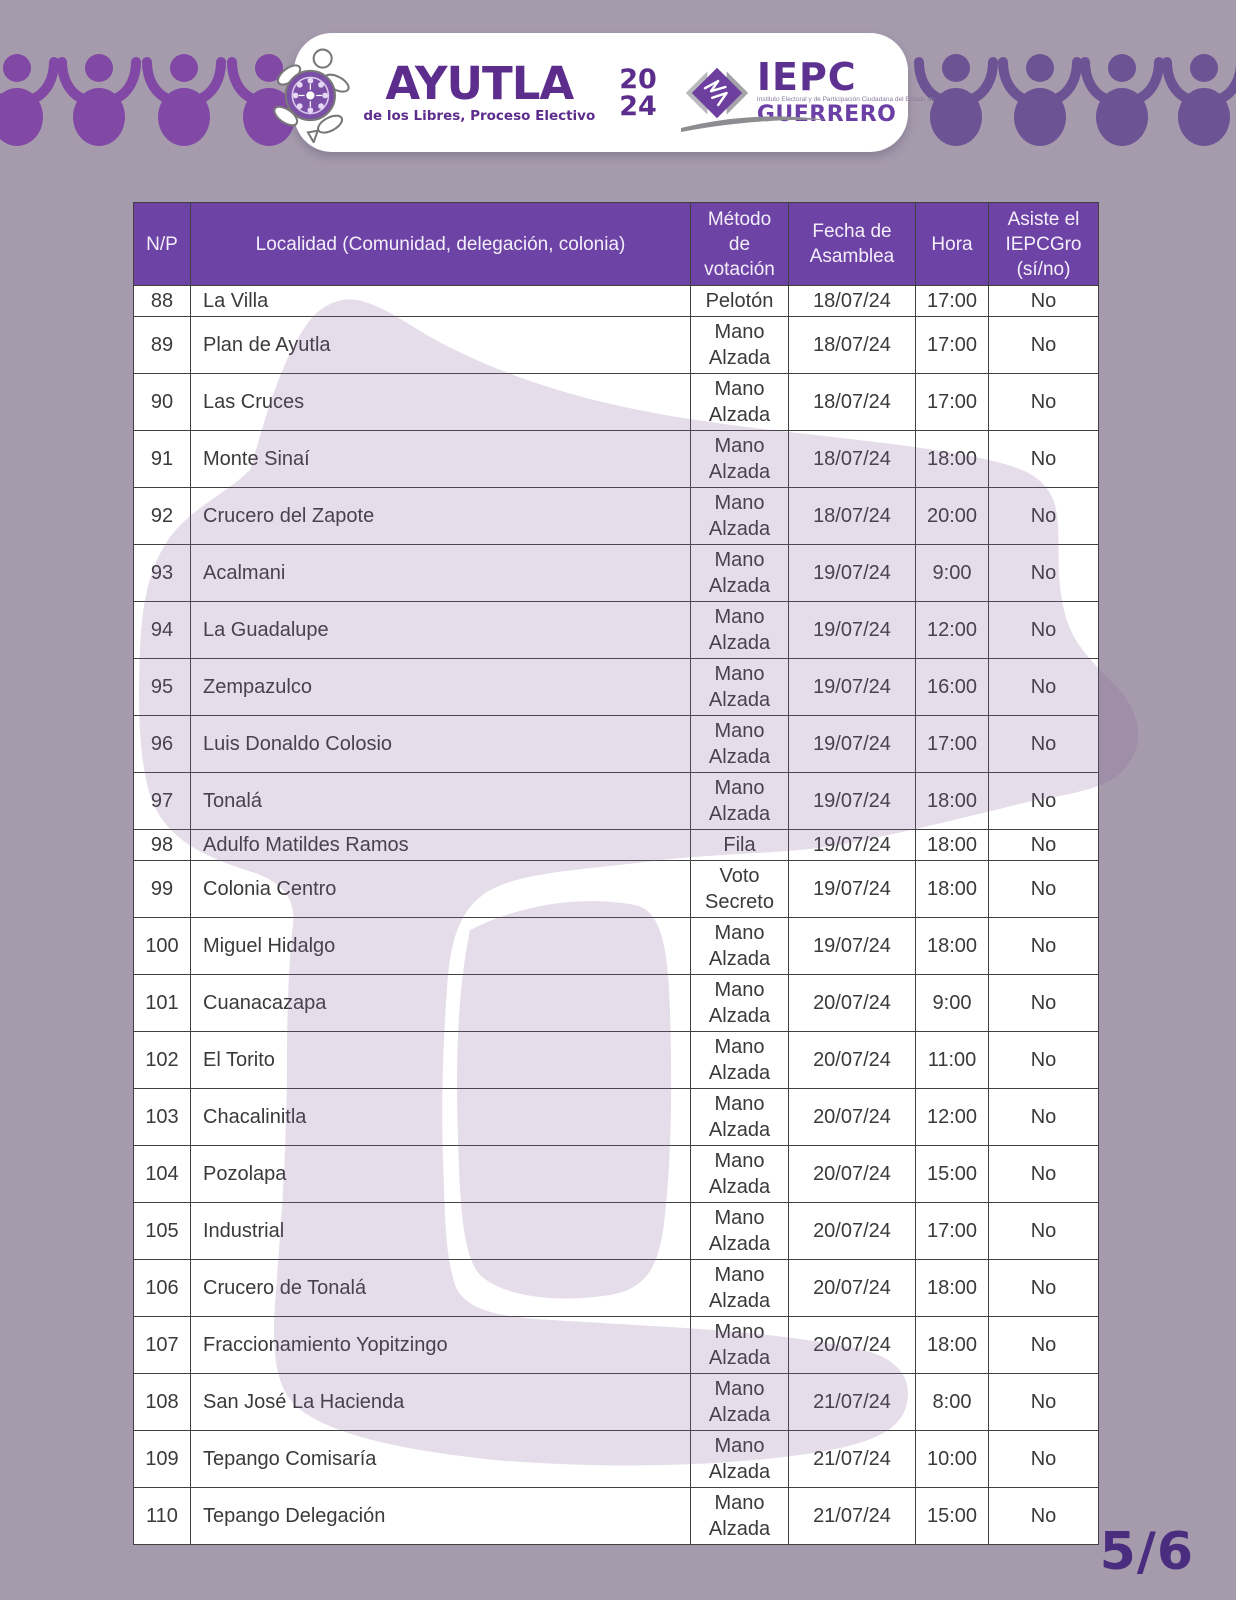 This screenshot has height=1600, width=1236. I want to click on cell-np: 102, so click(162, 1060).